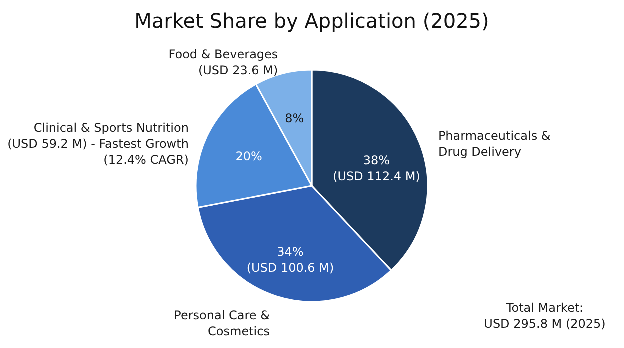 The width and height of the screenshot is (624, 348). I want to click on data-label: 20%, so click(249, 156).